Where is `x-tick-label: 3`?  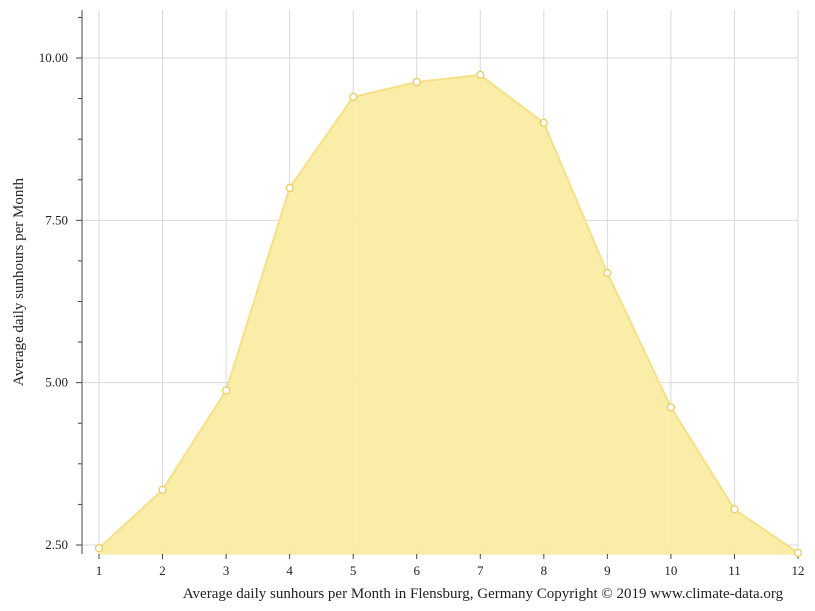 x-tick-label: 3 is located at coordinates (226, 570).